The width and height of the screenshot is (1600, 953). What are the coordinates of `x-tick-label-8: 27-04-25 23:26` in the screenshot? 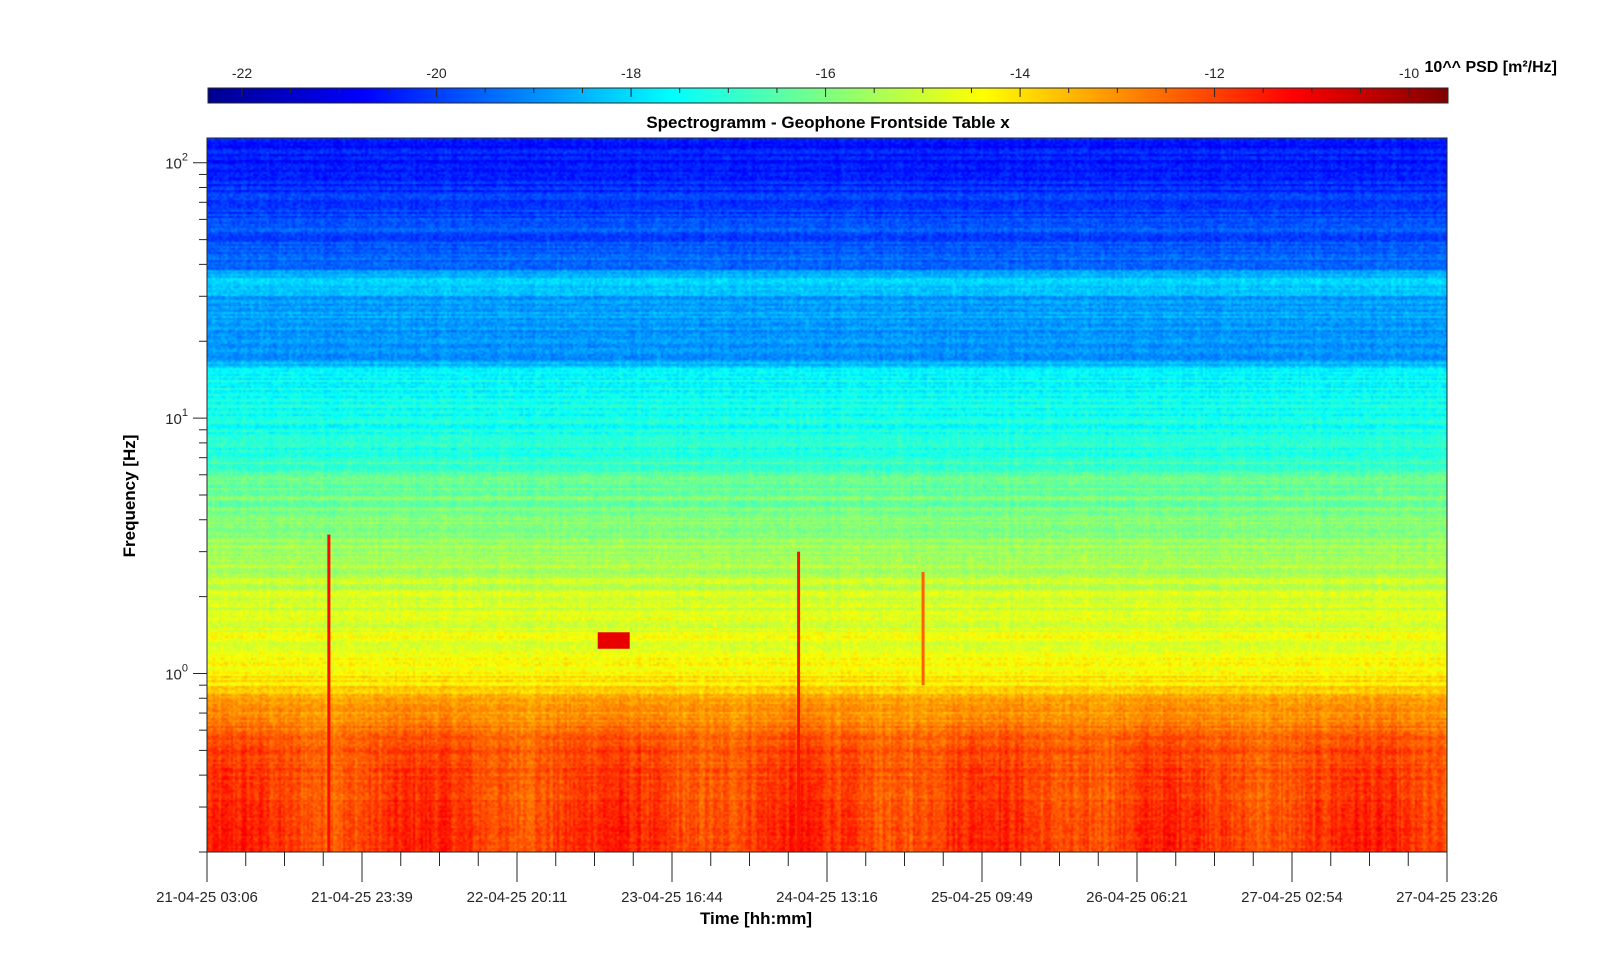 It's located at (1447, 897).